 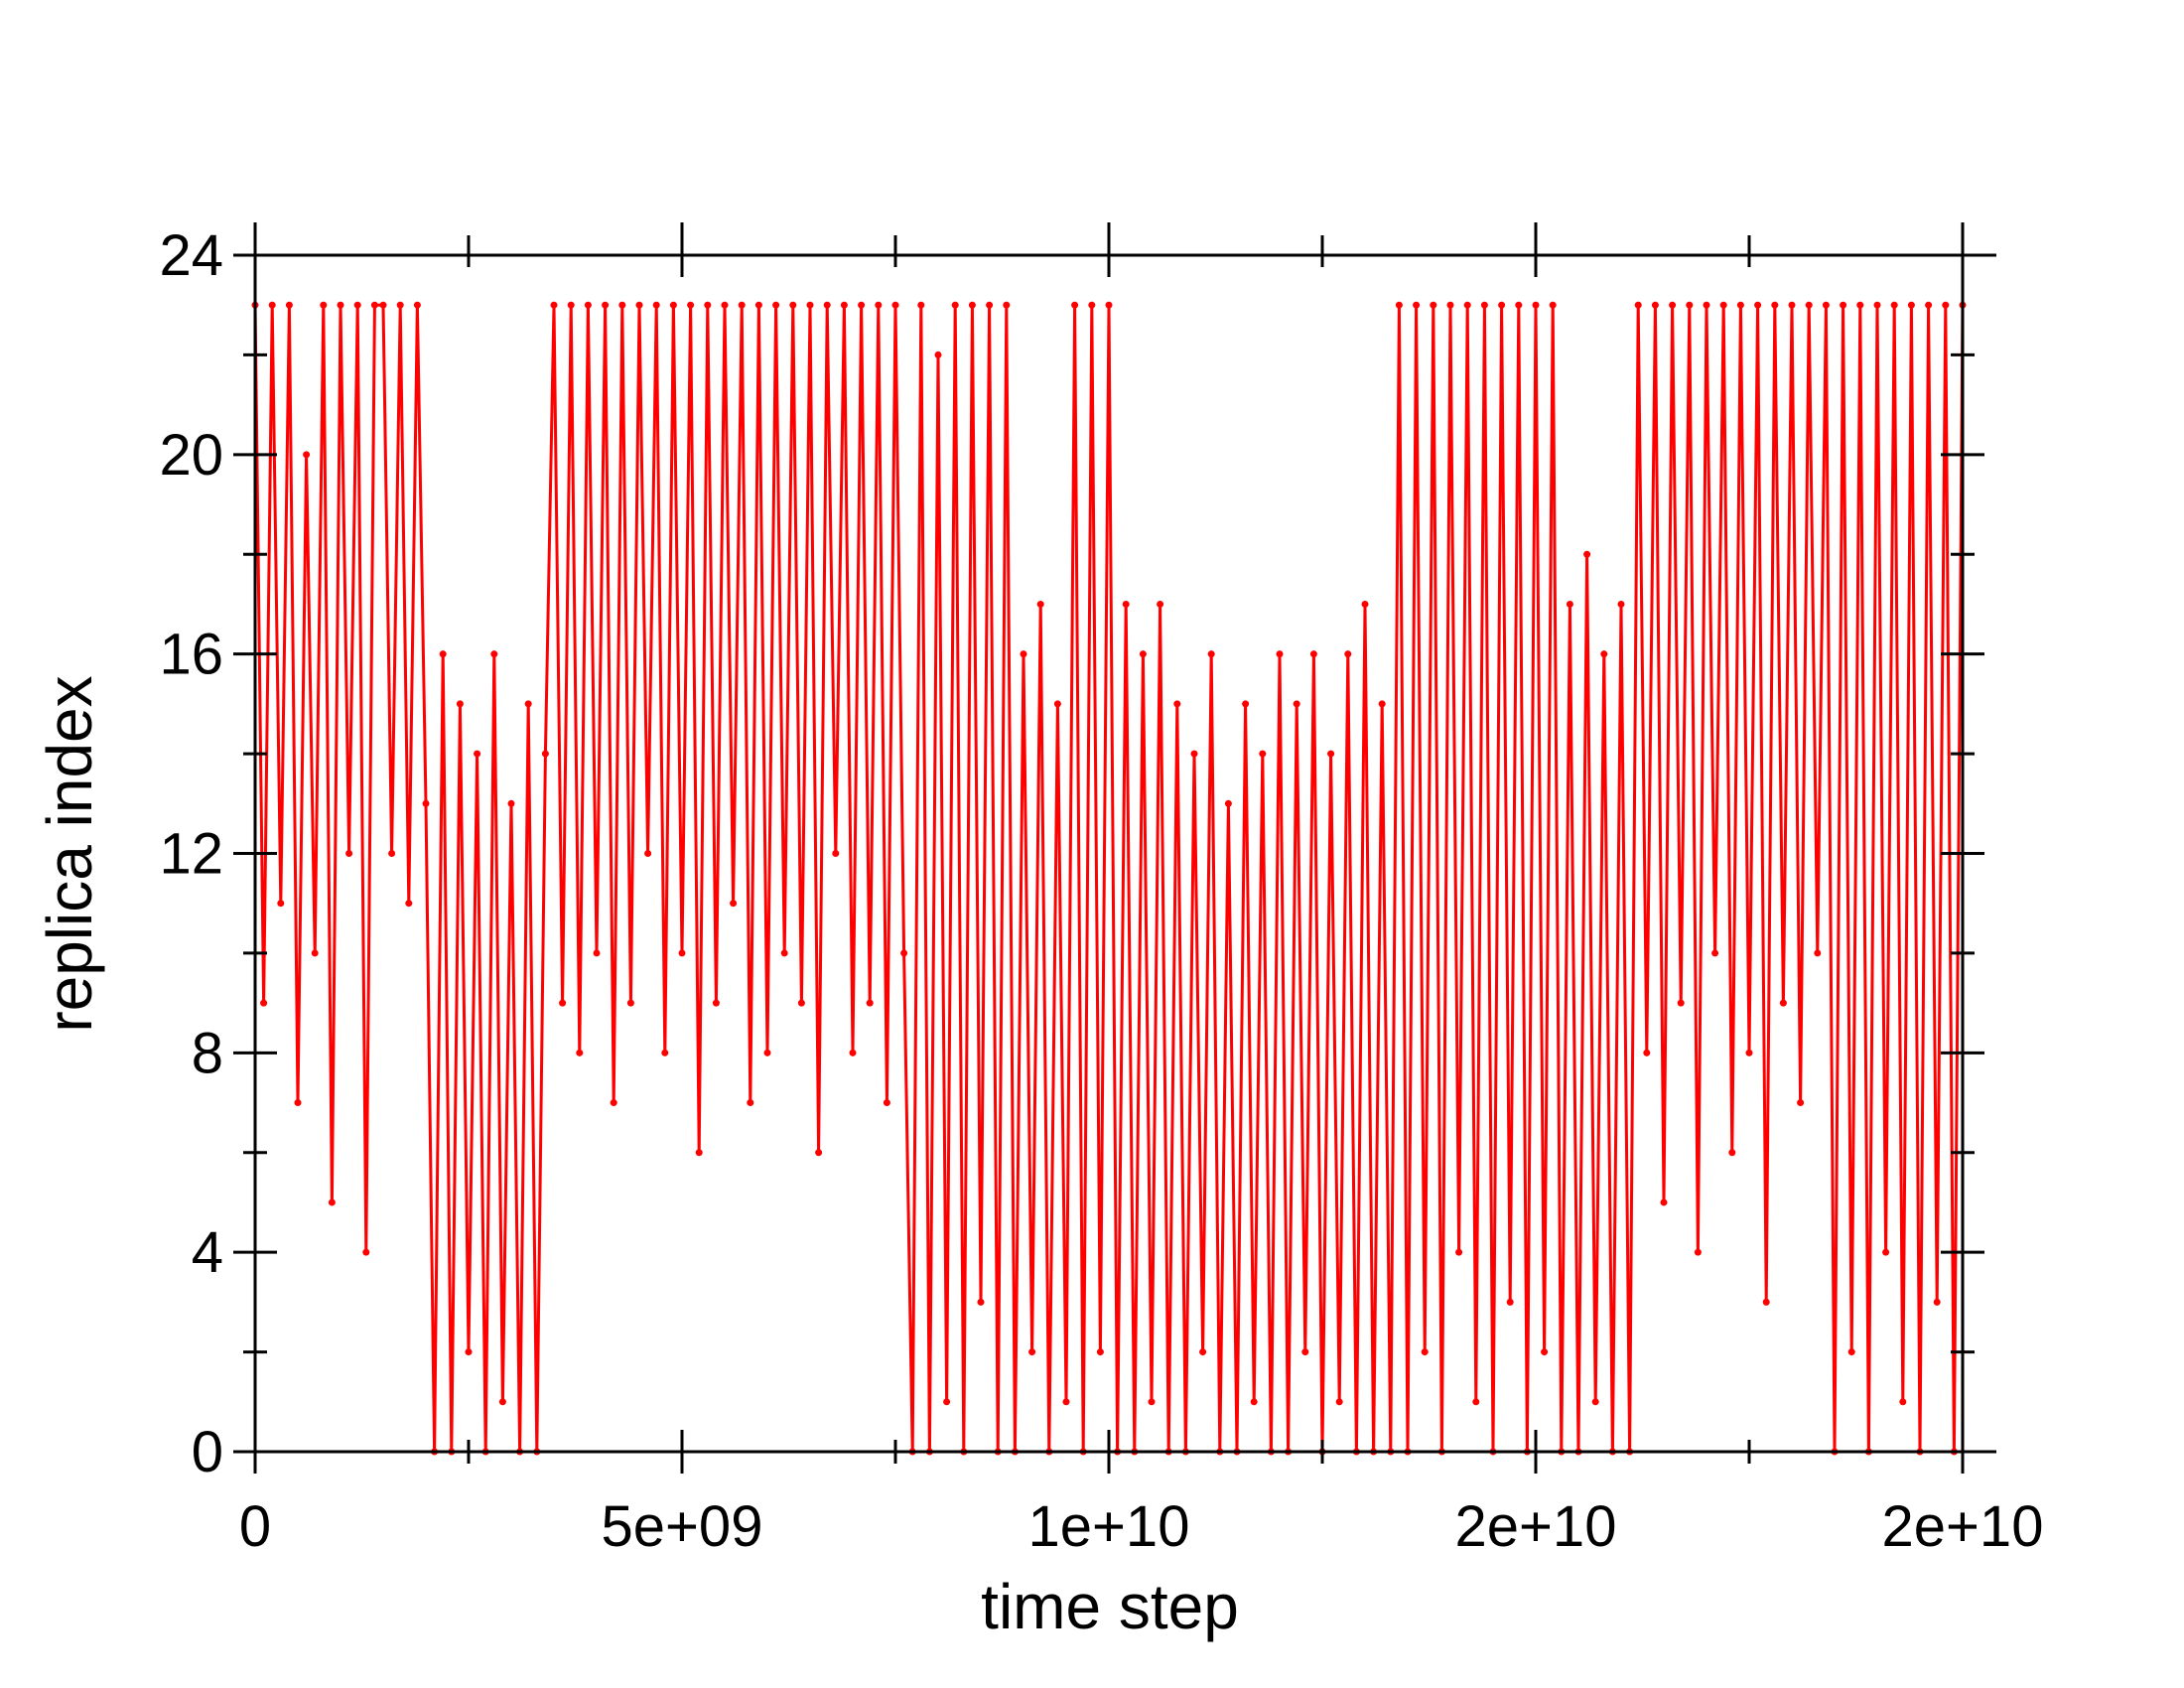 I want to click on y-tick-label: 16, so click(x=191, y=655).